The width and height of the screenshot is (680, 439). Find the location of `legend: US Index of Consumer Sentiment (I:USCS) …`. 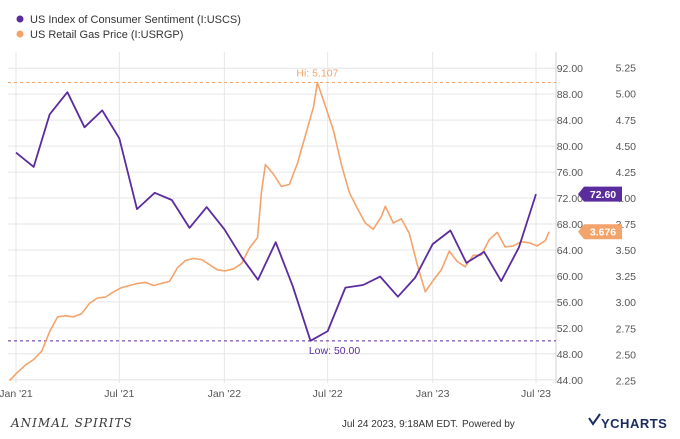

legend: US Index of Consumer Sentiment (I:USCS) … is located at coordinates (128, 27).